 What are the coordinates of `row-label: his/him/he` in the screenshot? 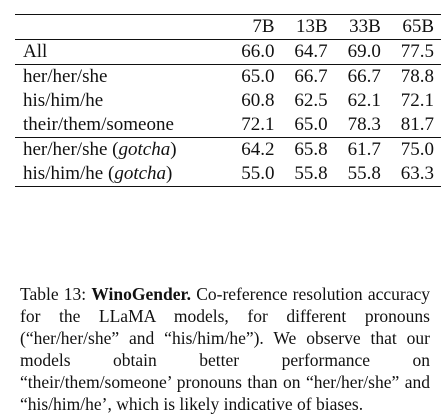 It's located at (63, 100).